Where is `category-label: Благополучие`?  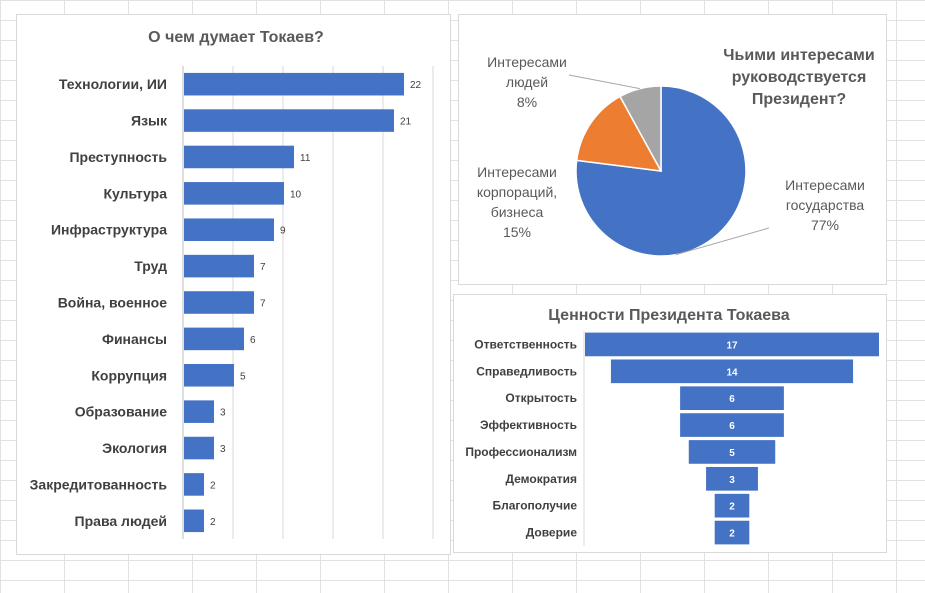
category-label: Благополучие is located at coordinates (534, 506).